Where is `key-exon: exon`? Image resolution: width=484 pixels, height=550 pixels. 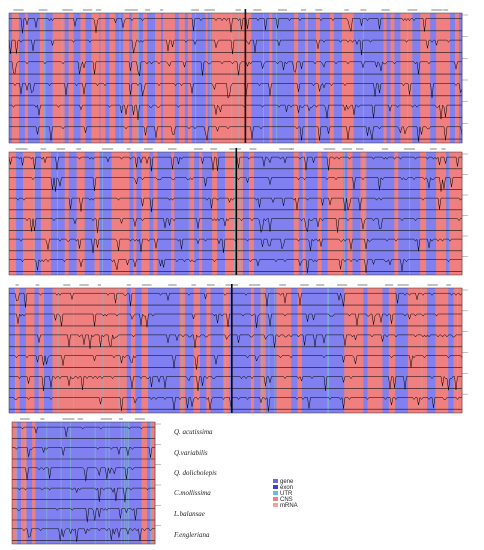 key-exon: exon is located at coordinates (283, 488).